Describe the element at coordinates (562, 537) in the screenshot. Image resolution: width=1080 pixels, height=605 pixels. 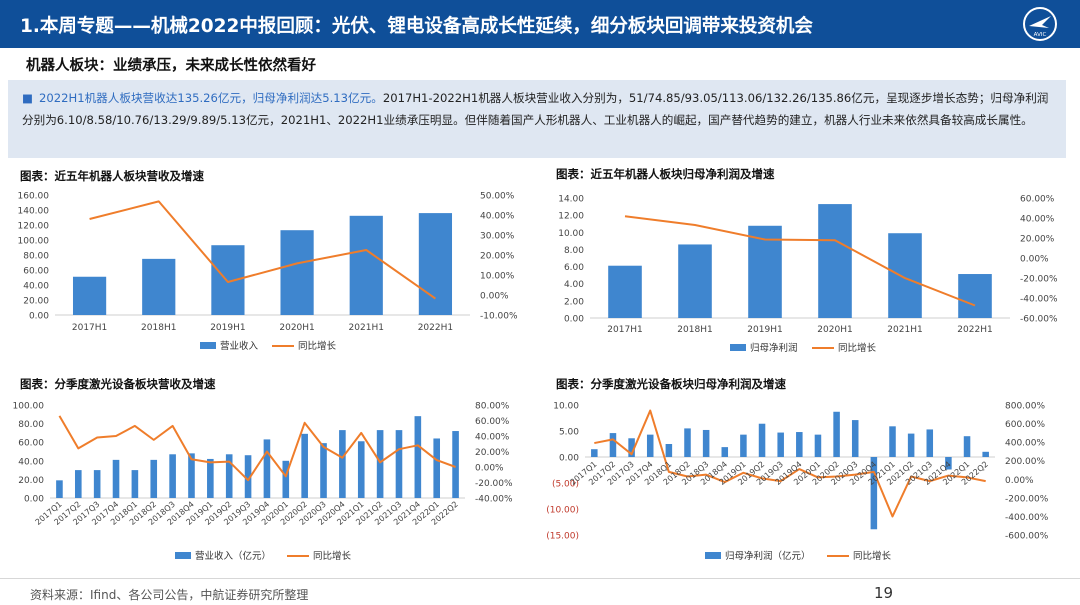
I see `left-tick-label: (15.00)` at that location.